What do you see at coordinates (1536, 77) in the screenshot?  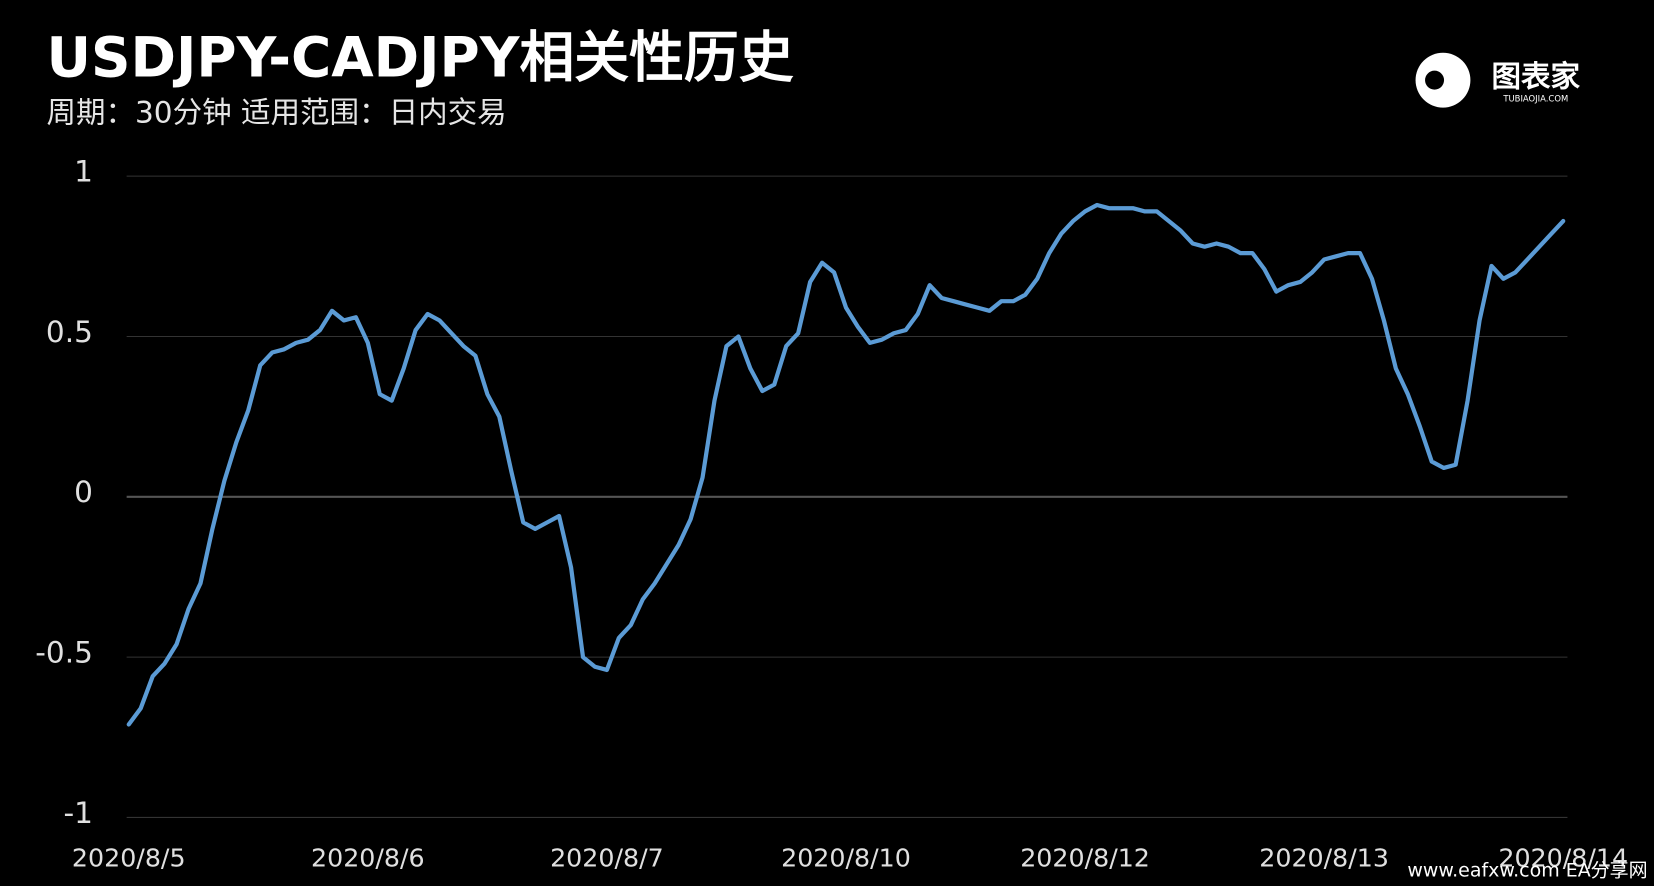 I see `logo-name: 图表家` at bounding box center [1536, 77].